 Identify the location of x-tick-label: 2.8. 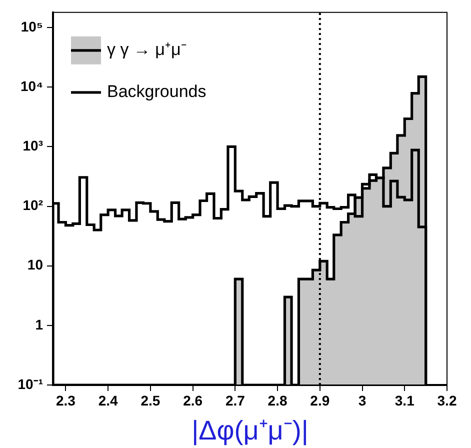
(278, 400).